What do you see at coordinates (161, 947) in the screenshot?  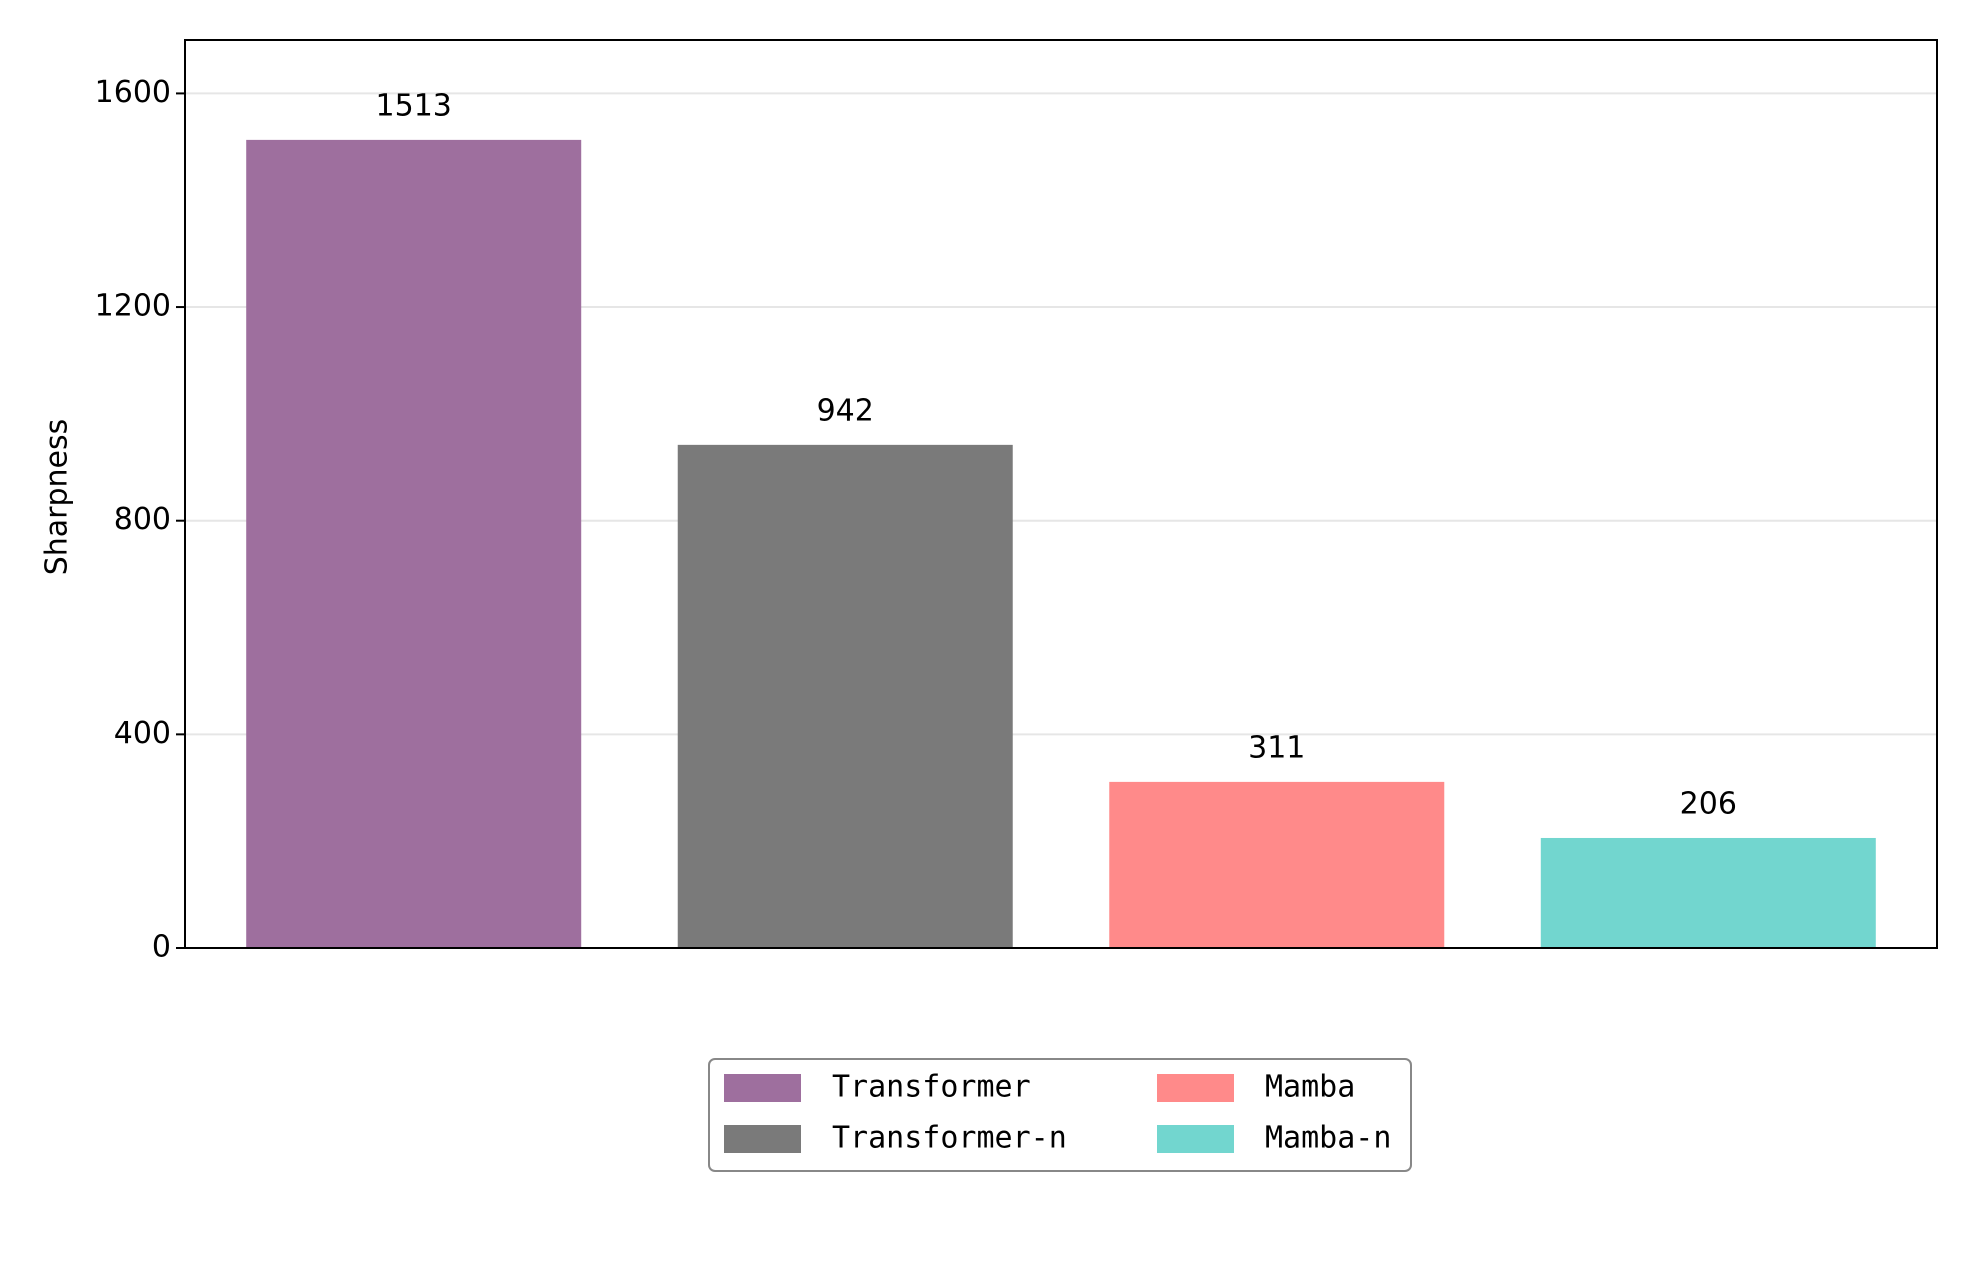 I see `y-tick-label: 0` at bounding box center [161, 947].